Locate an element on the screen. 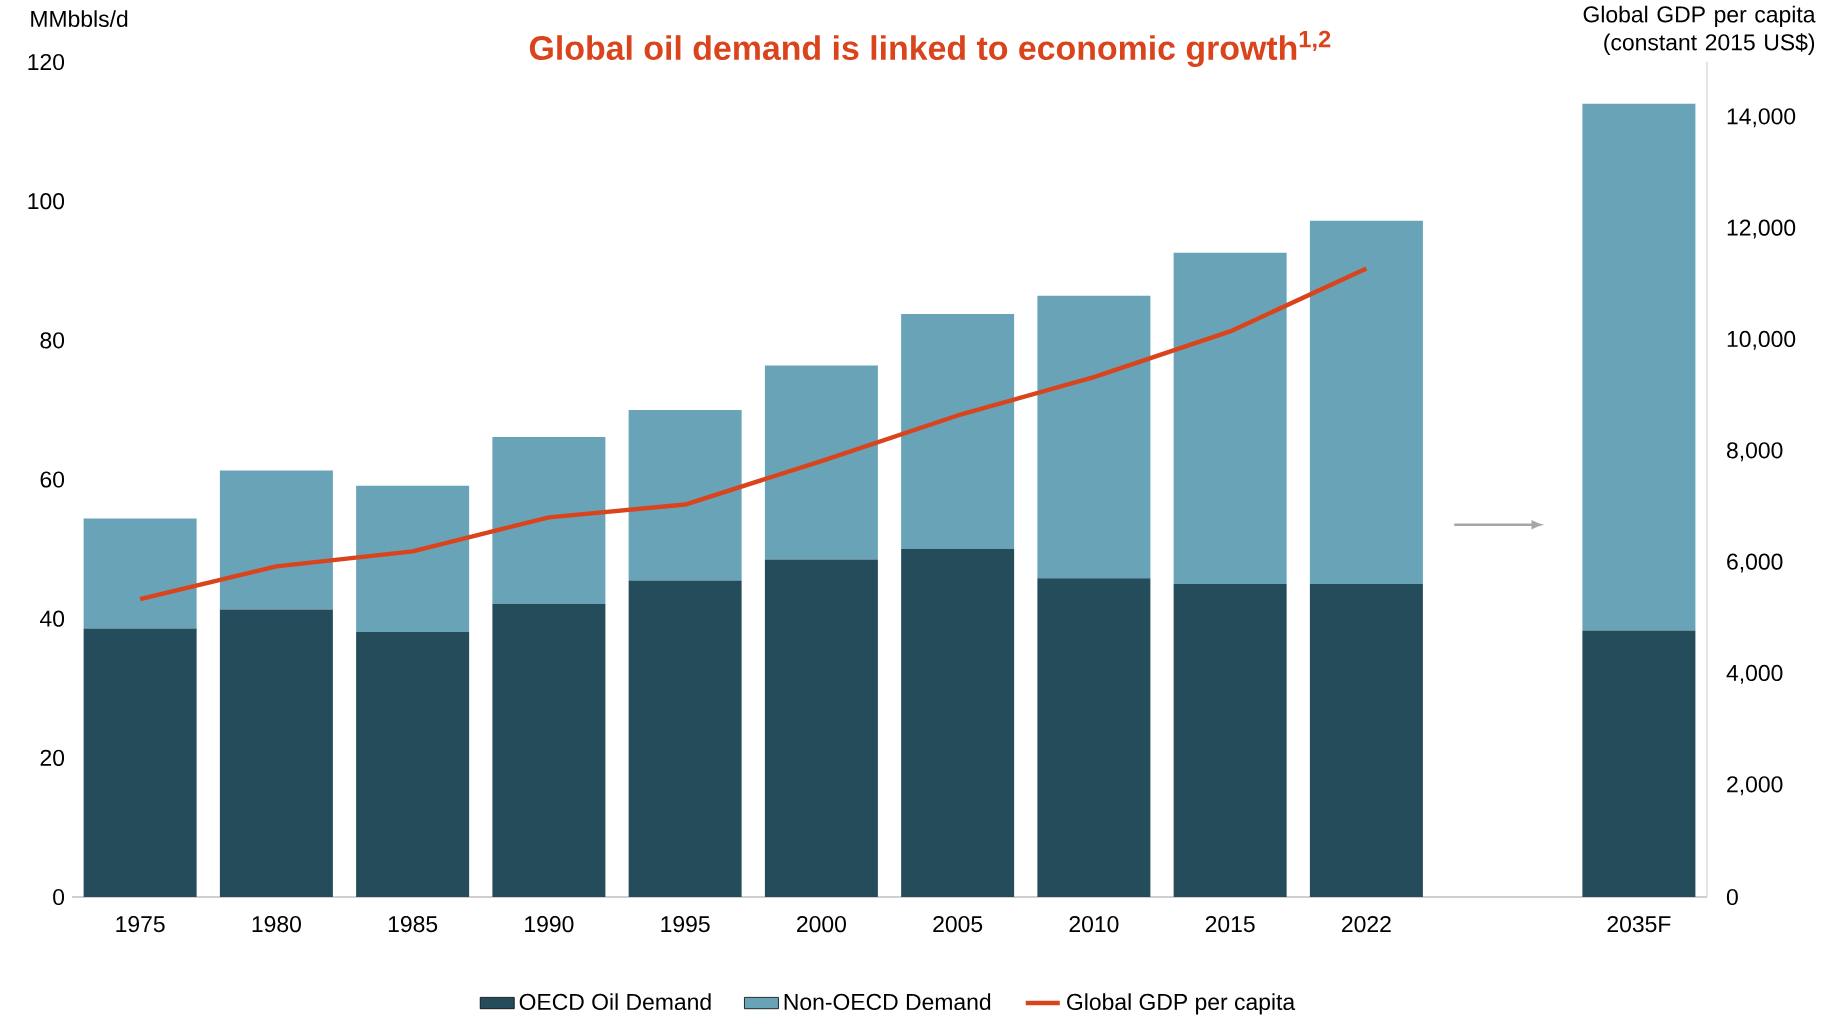 The image size is (1831, 1018). y-tick-label: 120 is located at coordinates (46, 62).